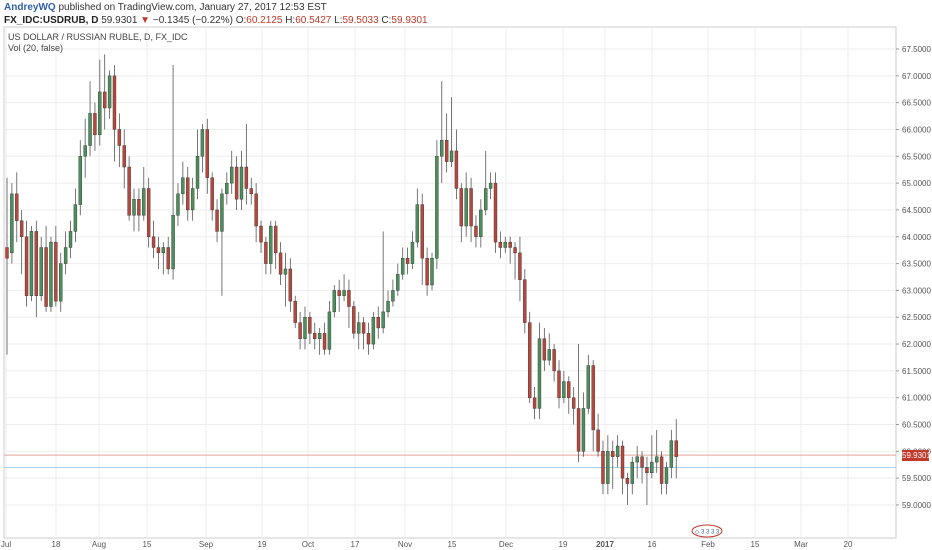 This screenshot has height=550, width=932. What do you see at coordinates (290, 20) in the screenshot?
I see `high-label: H:` at bounding box center [290, 20].